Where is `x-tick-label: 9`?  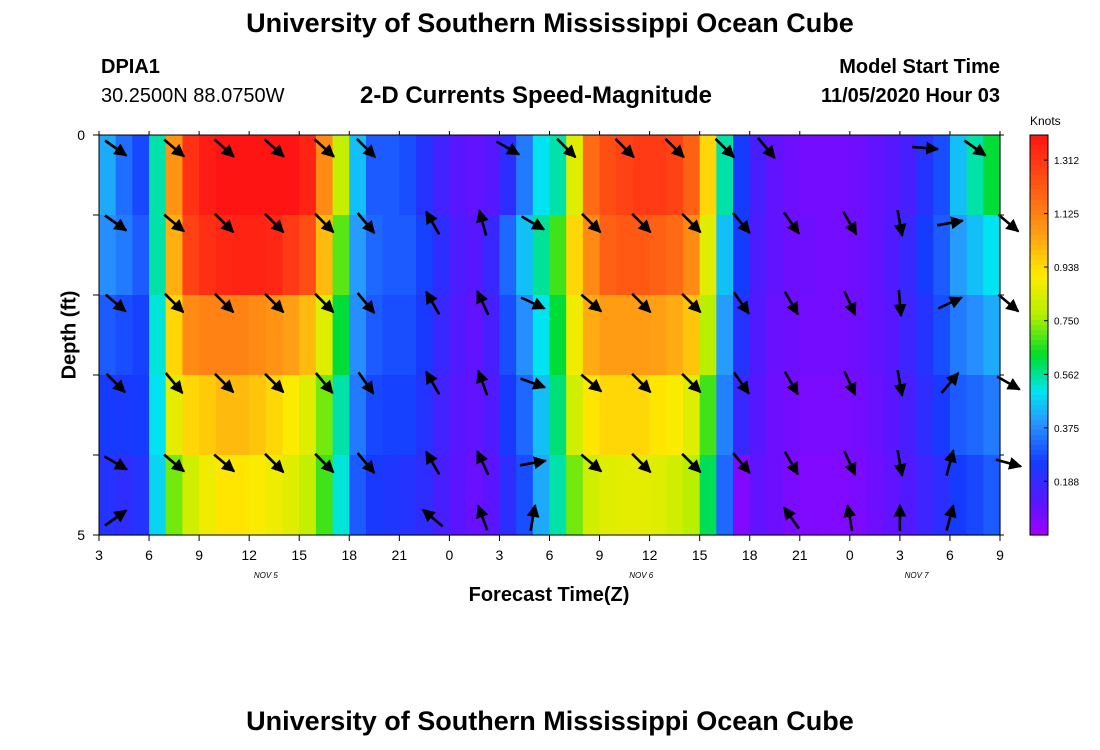 x-tick-label: 9 is located at coordinates (600, 555).